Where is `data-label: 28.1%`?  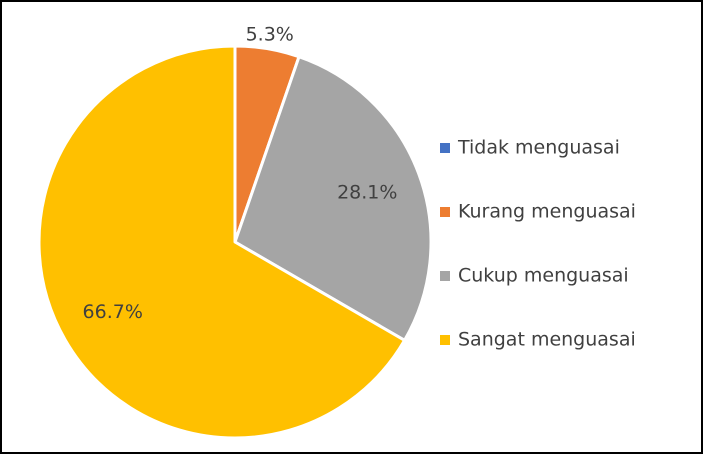 data-label: 28.1% is located at coordinates (367, 192).